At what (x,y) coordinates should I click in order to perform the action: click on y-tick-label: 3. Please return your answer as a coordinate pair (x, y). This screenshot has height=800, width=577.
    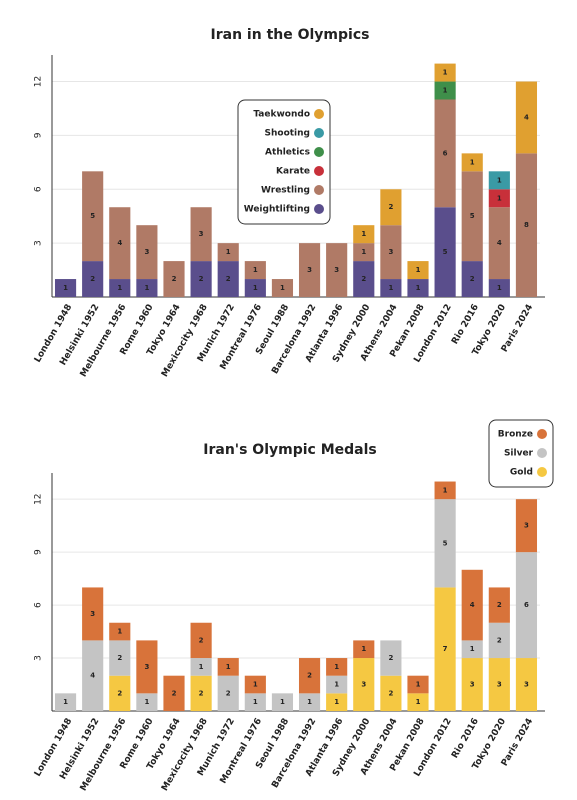
    Looking at the image, I should click on (39, 243).